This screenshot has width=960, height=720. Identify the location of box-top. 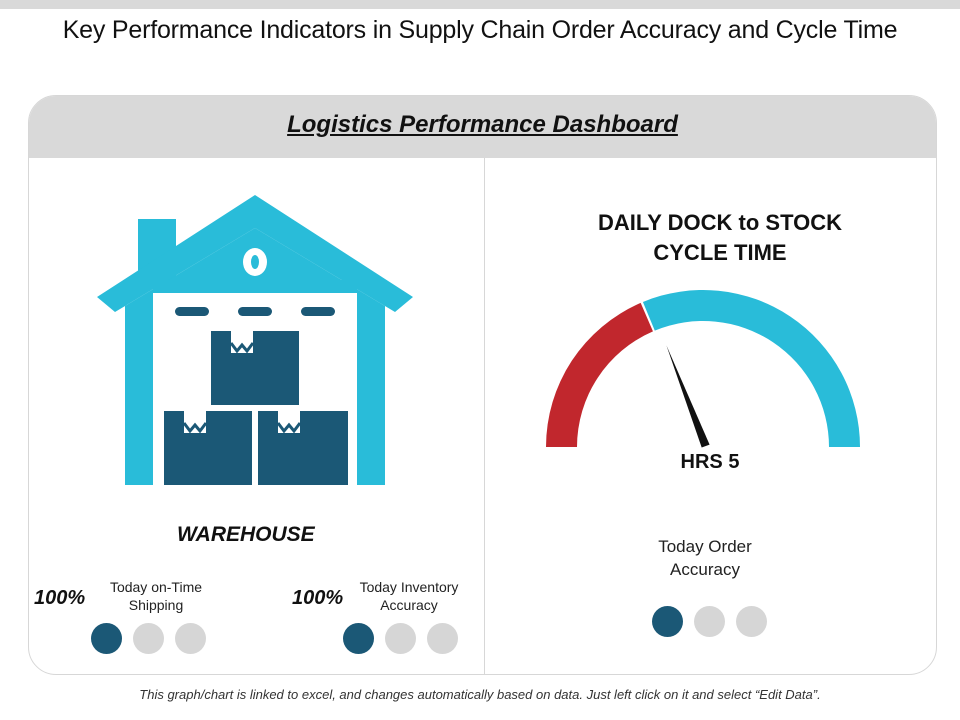
(255, 368).